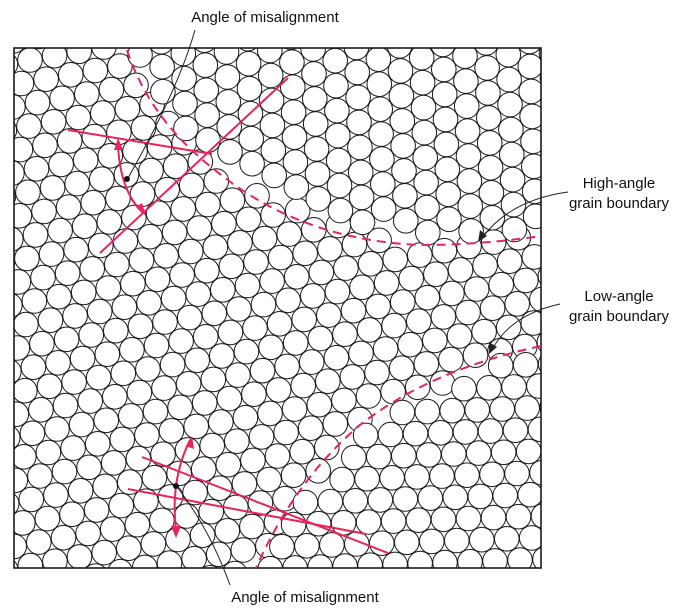  I want to click on label-low-angle-line1: Low-angle, so click(619, 296).